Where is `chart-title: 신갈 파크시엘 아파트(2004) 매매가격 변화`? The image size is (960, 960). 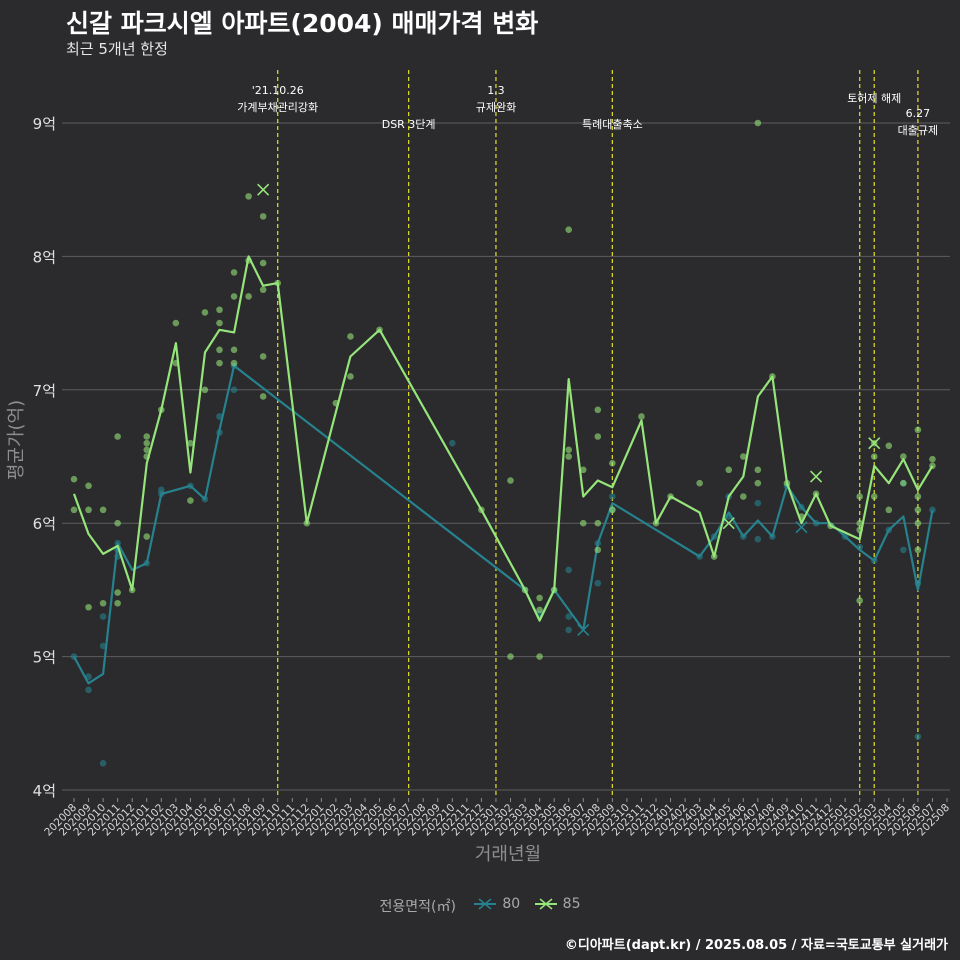 chart-title: 신갈 파크시엘 아파트(2004) 매매가격 변화 is located at coordinates (302, 23).